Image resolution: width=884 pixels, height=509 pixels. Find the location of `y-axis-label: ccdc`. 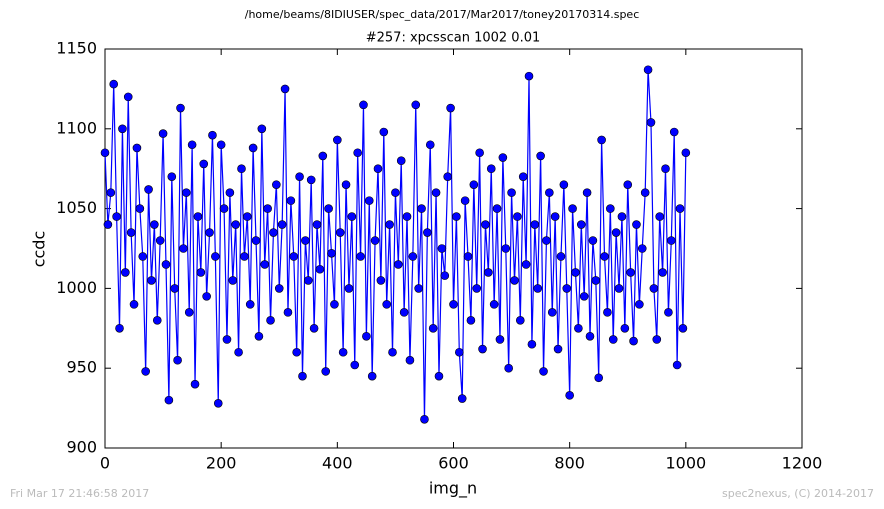

y-axis-label: ccdc is located at coordinates (39, 249).